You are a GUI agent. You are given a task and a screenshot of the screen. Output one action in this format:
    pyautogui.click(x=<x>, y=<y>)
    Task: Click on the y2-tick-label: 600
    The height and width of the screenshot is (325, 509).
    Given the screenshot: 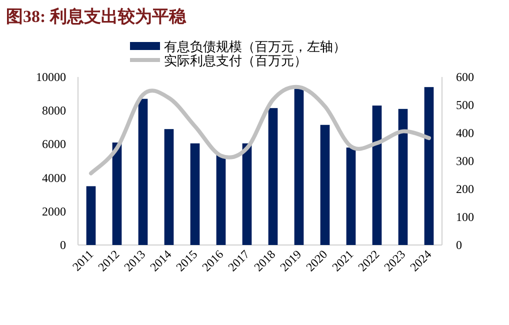 What is the action you would take?
    pyautogui.click(x=465, y=77)
    